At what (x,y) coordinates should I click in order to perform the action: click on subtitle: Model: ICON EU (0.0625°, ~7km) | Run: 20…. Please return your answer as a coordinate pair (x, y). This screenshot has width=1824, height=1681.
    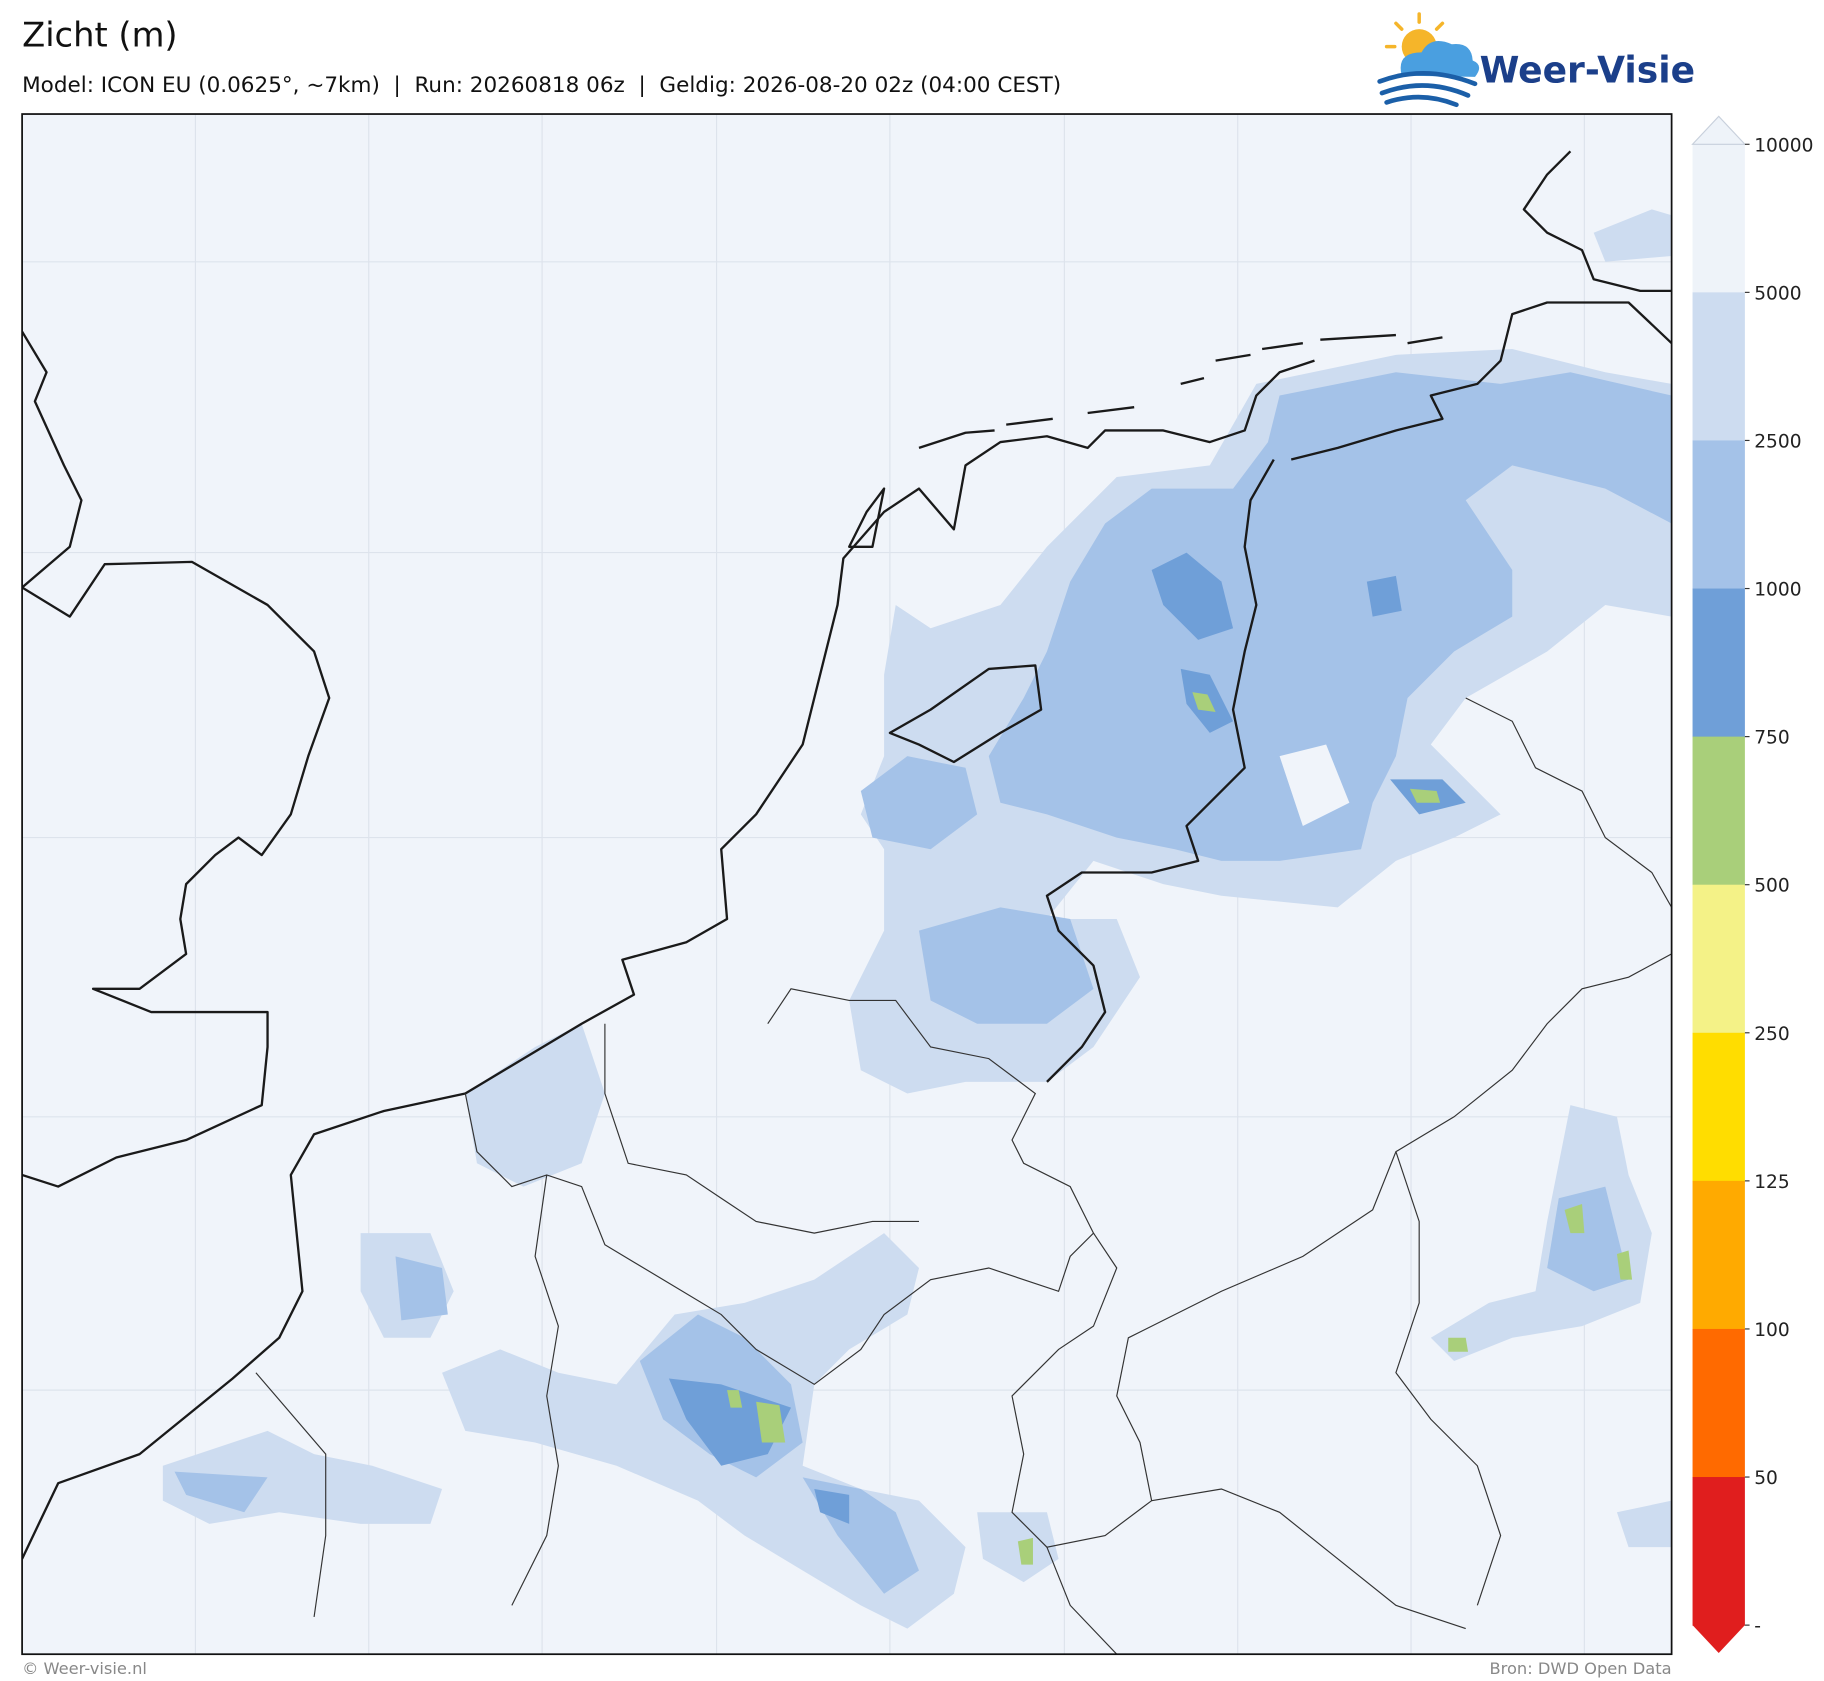
    Looking at the image, I should click on (541, 85).